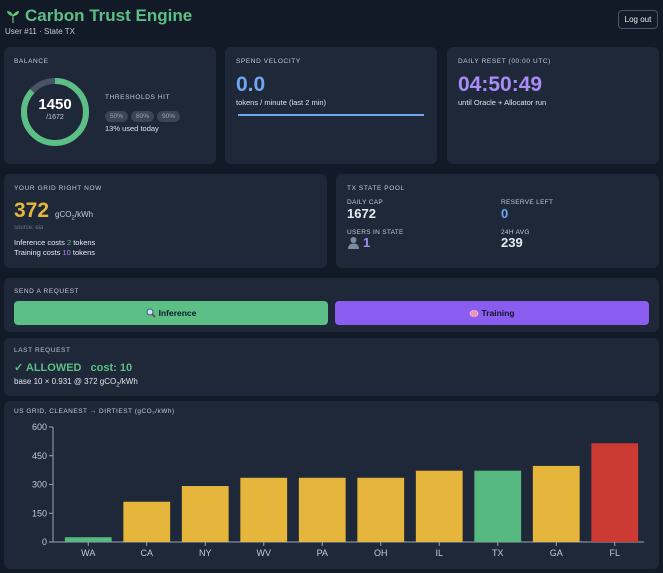 The height and width of the screenshot is (573, 663). I want to click on grid-intensity: 372 gCO2/kWh, so click(53, 211).